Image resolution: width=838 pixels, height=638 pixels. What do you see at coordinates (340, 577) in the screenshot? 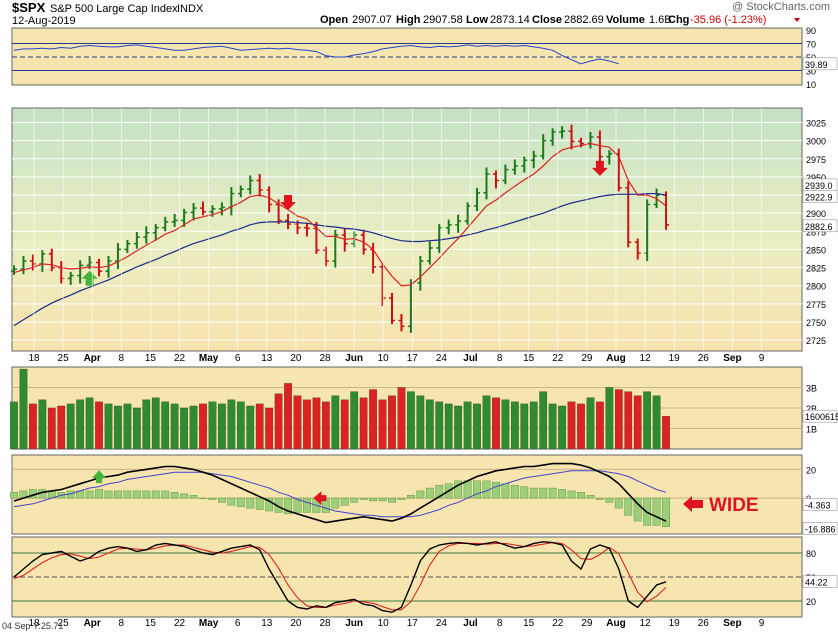
I see `stoch-k-line` at bounding box center [340, 577].